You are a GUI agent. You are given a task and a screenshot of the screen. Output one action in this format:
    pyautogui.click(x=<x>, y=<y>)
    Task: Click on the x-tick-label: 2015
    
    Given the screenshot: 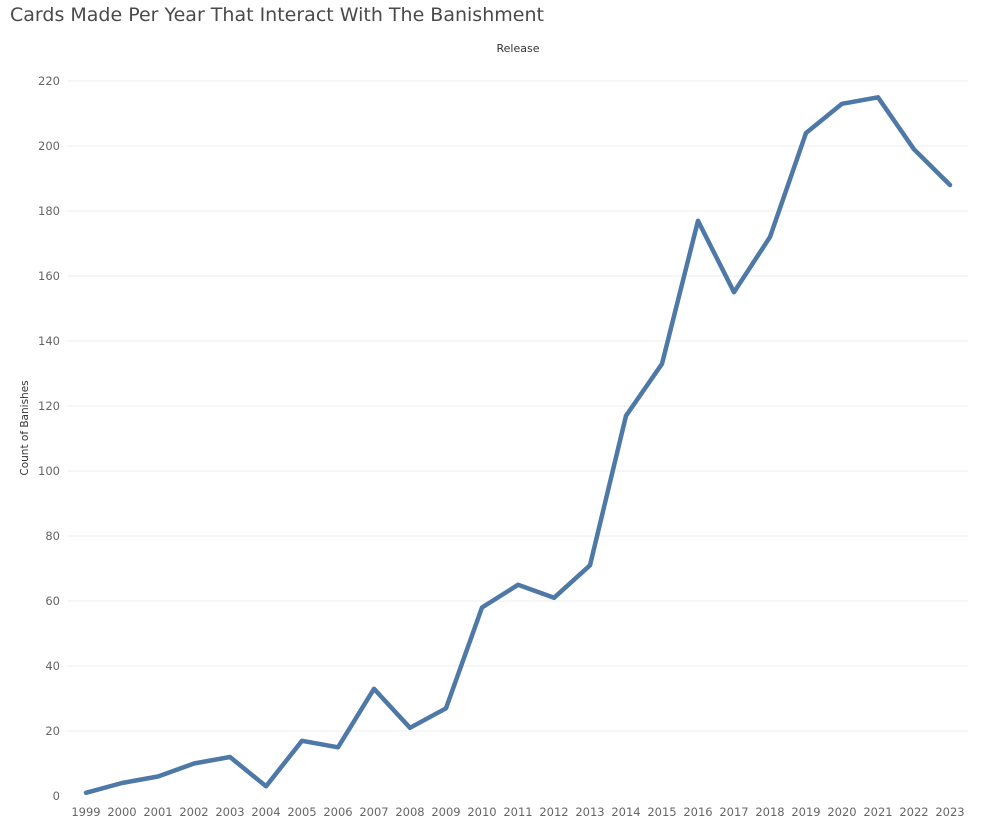 What is the action you would take?
    pyautogui.click(x=661, y=812)
    